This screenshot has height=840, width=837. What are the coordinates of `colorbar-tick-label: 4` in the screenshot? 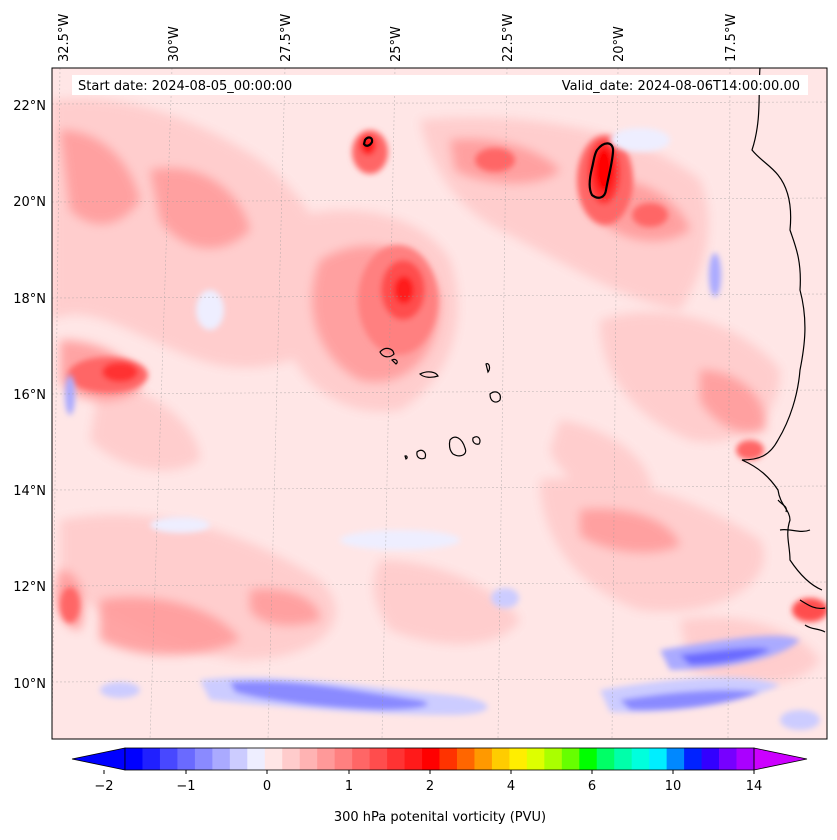 It's located at (511, 786).